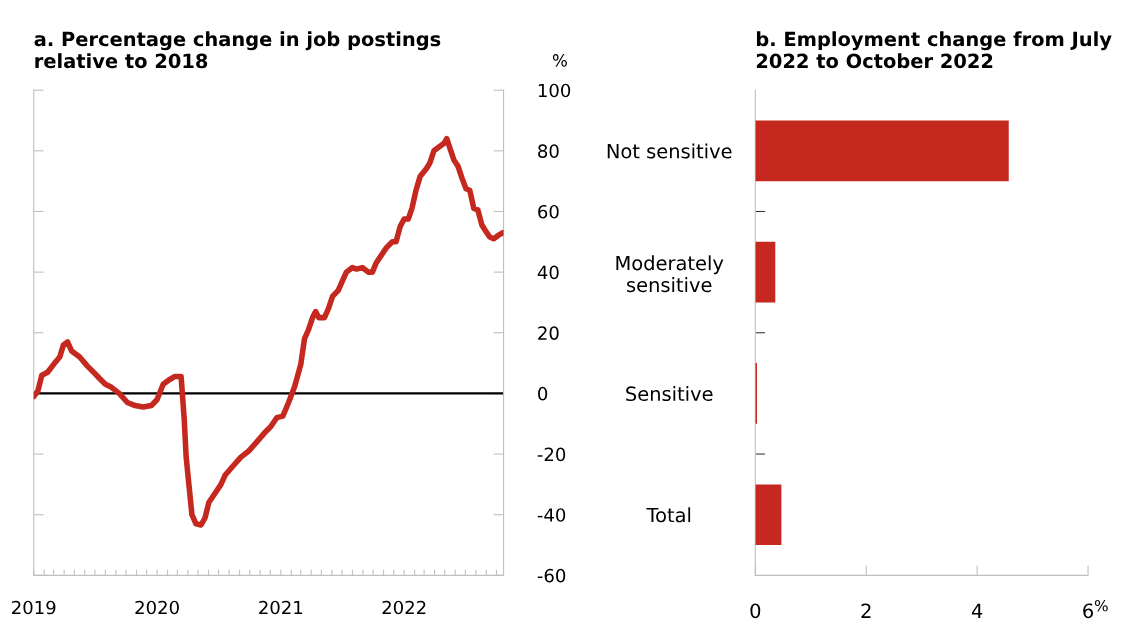  Describe the element at coordinates (668, 515) in the screenshot. I see `y-tick-label: Total` at that location.